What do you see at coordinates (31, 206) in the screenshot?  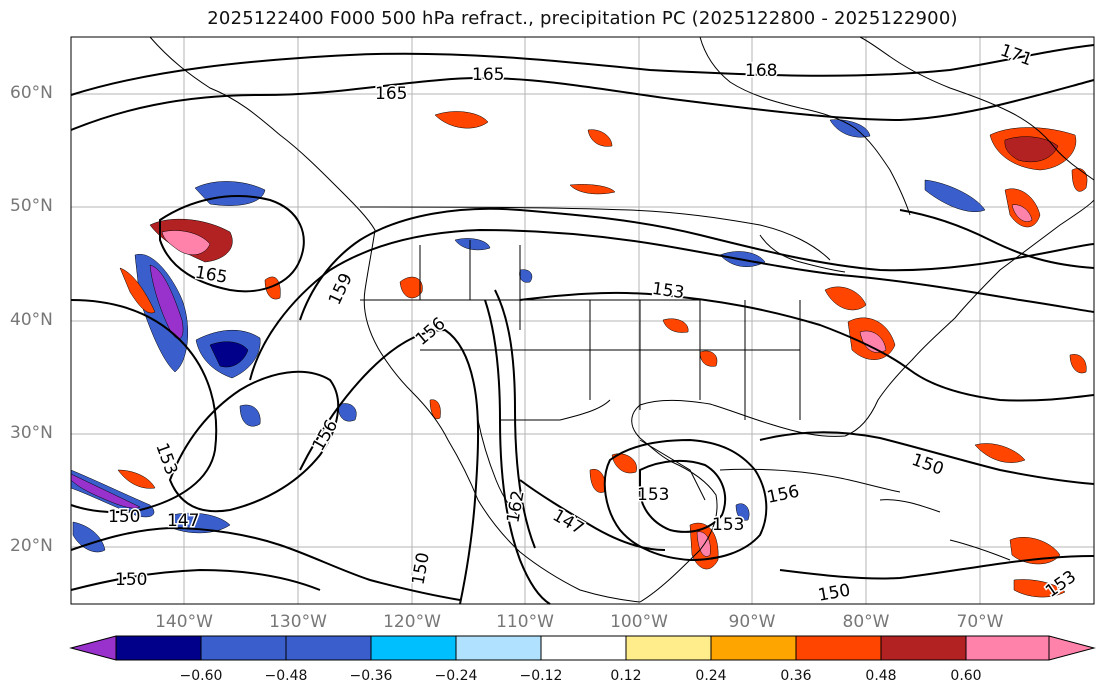 I see `lat-label: 50°N` at bounding box center [31, 206].